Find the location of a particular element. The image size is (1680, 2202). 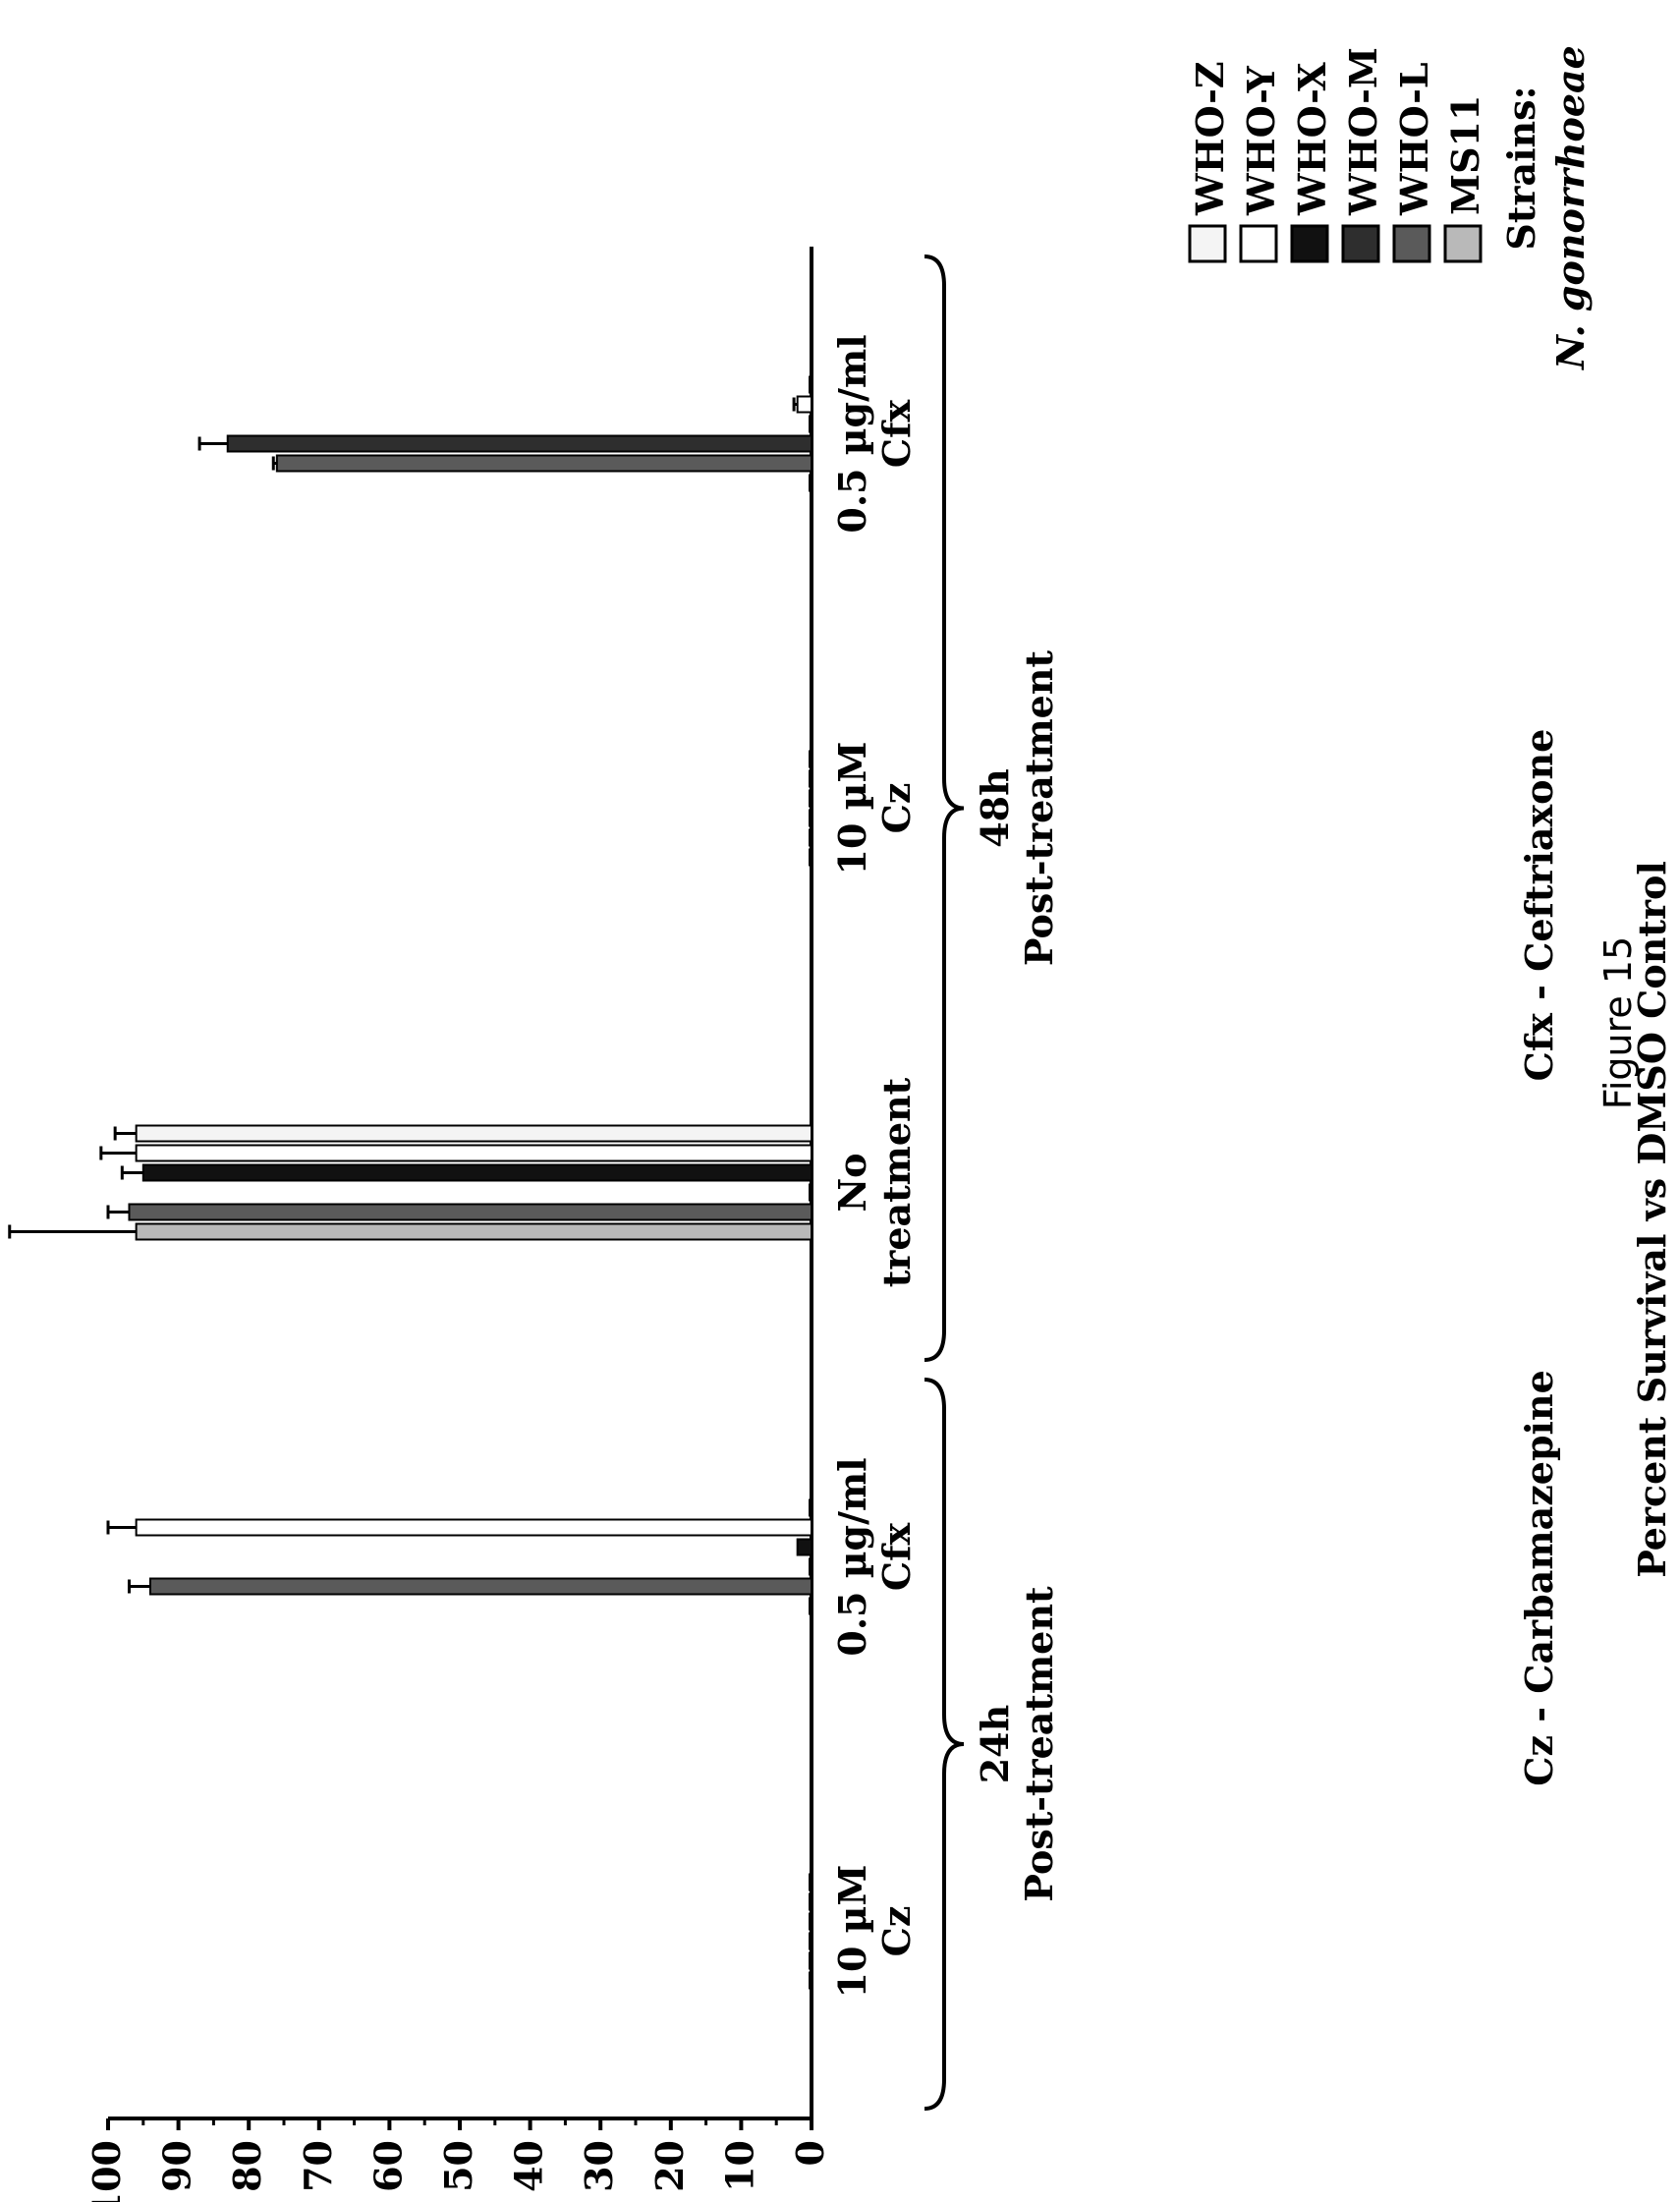

footnote-carbamazepine: Cz - Carbamazepine is located at coordinates (1539, 1578).